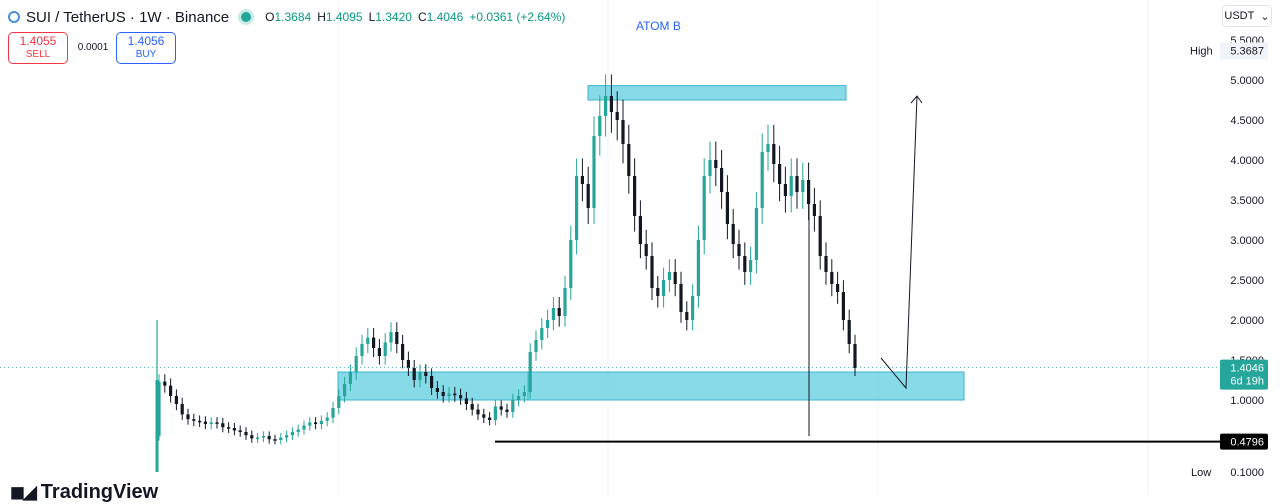  I want to click on price-tick-label: 5.0000, so click(1247, 81).